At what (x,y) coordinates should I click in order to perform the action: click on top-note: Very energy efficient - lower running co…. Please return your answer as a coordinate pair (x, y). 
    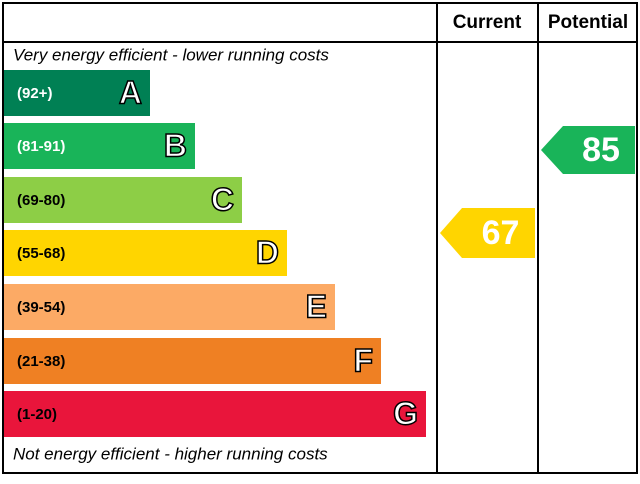
    Looking at the image, I should click on (171, 54).